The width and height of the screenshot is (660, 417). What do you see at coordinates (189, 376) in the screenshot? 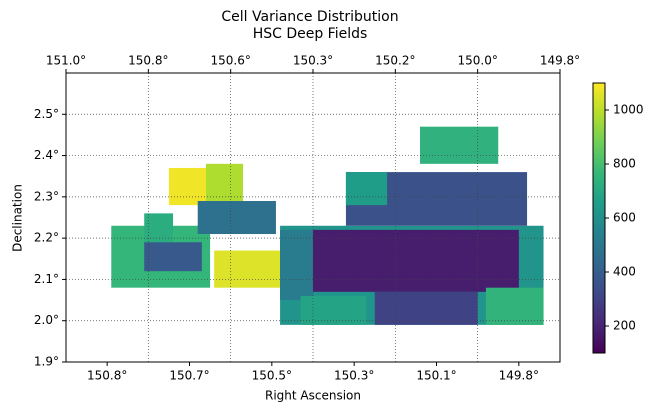
I see `x-tick-label: 150.7°` at bounding box center [189, 376].